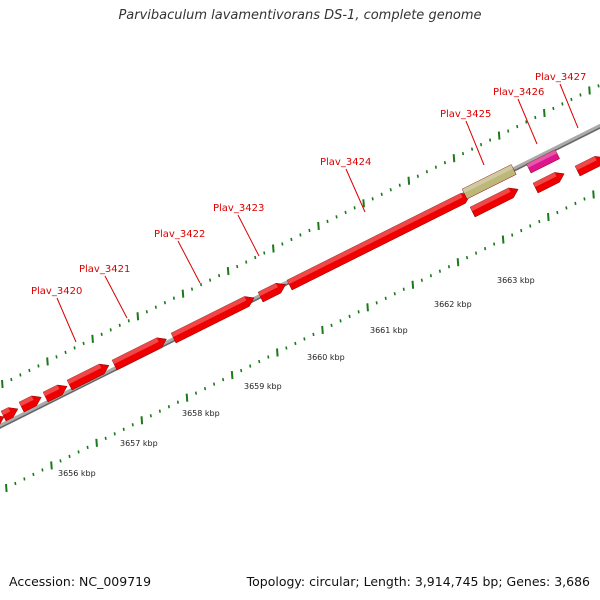  I want to click on kbp-label: 3660 kbp, so click(326, 357).